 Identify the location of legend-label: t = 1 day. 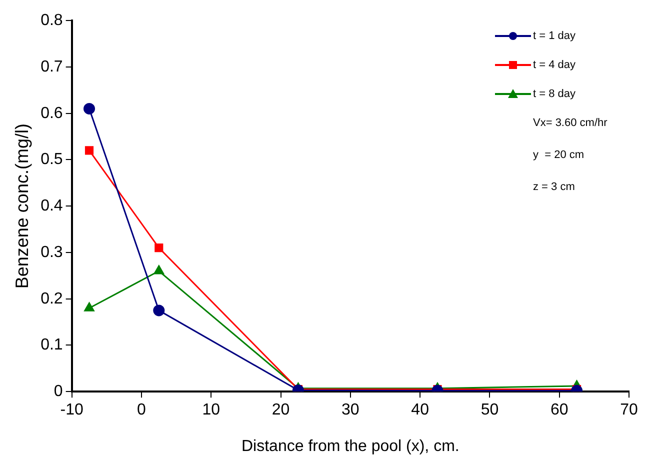
(554, 36).